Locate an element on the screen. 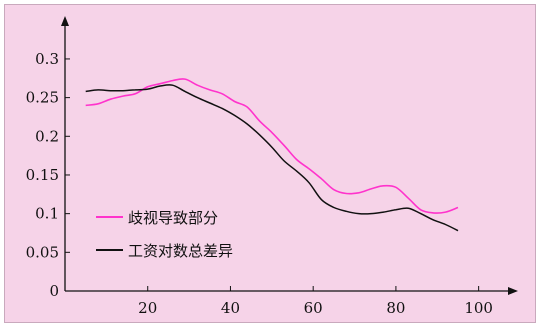  x-axis-arrow is located at coordinates (513, 291).